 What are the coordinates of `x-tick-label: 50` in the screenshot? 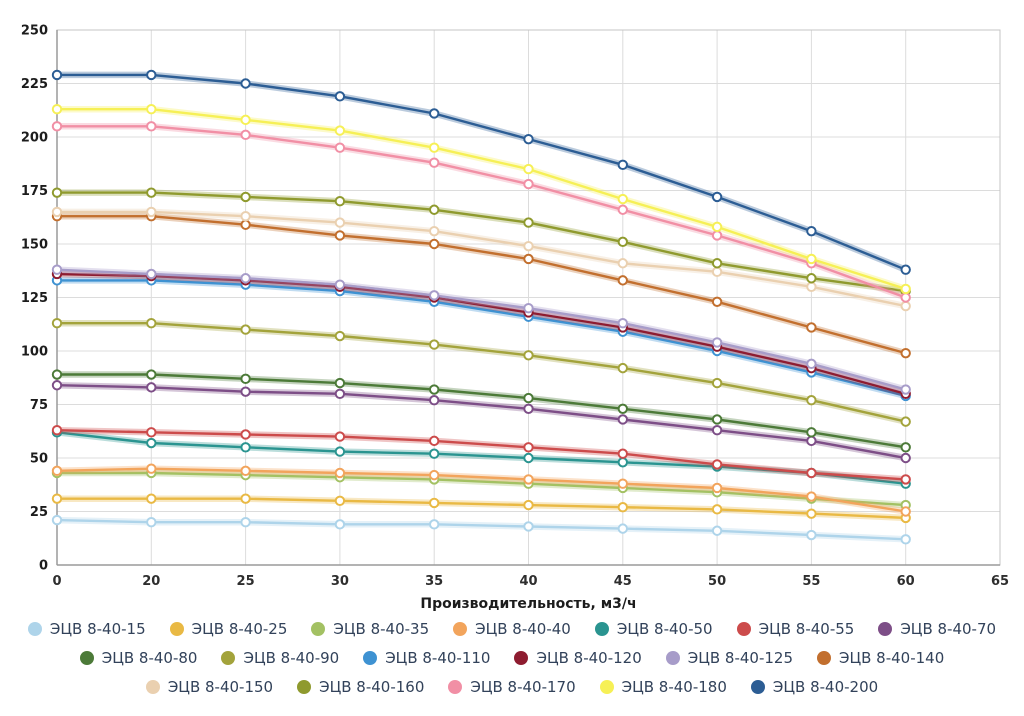 It's located at (717, 581).